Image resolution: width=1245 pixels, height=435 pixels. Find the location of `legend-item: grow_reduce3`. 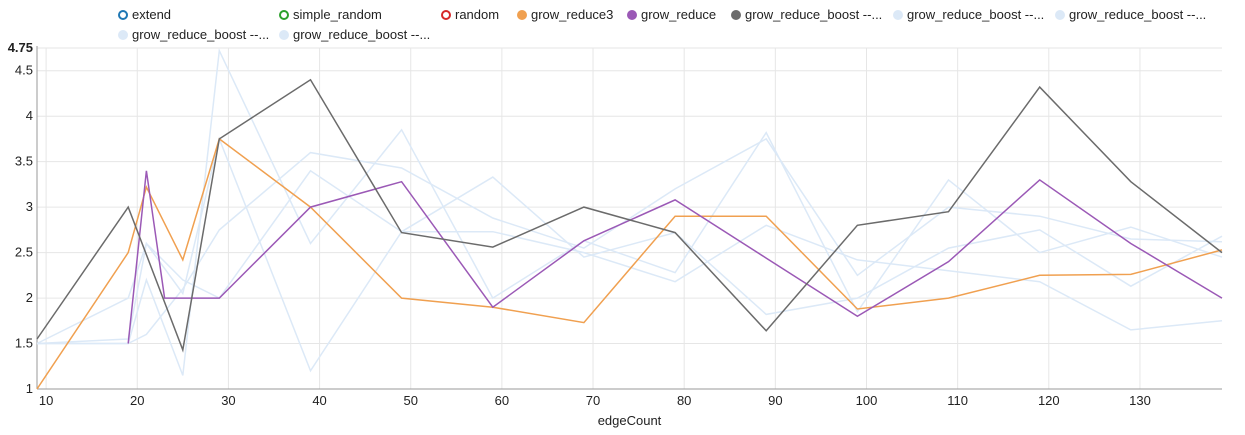

legend-item: grow_reduce3 is located at coordinates (565, 14).